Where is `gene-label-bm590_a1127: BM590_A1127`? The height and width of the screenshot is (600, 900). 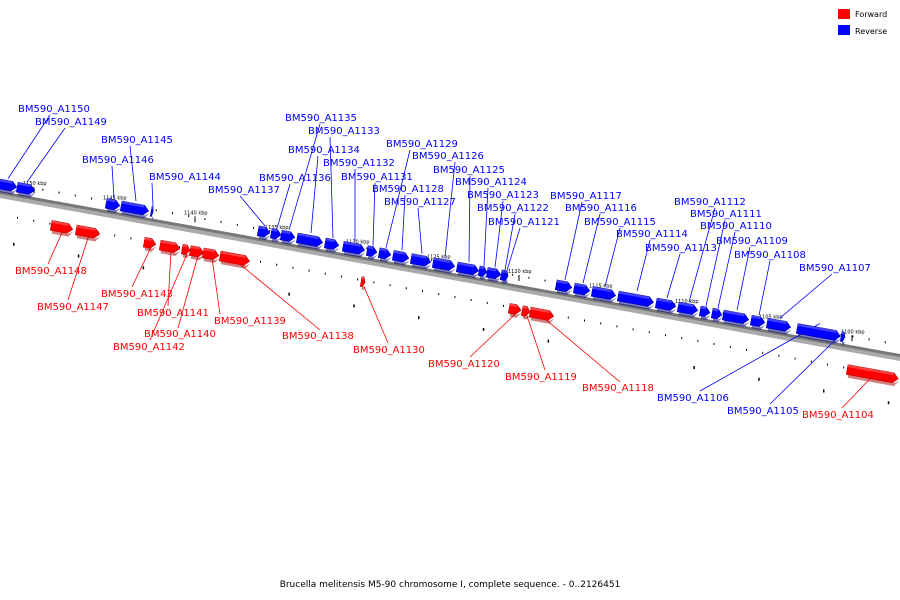
gene-label-bm590_a1127: BM590_A1127 is located at coordinates (420, 202).